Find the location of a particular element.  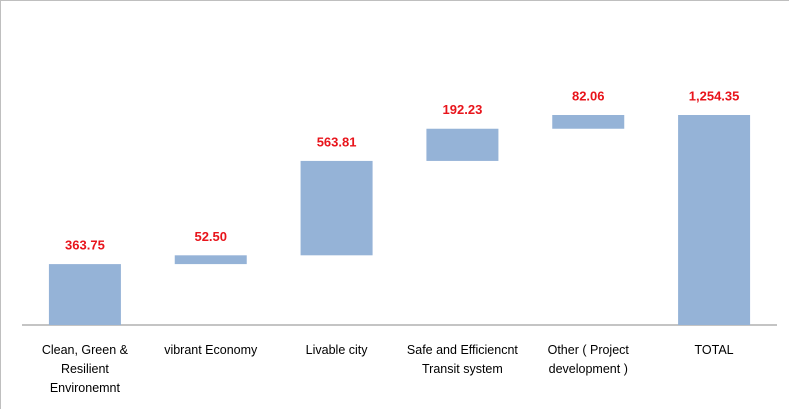

x-tick-label: vibrant Economy is located at coordinates (211, 350).